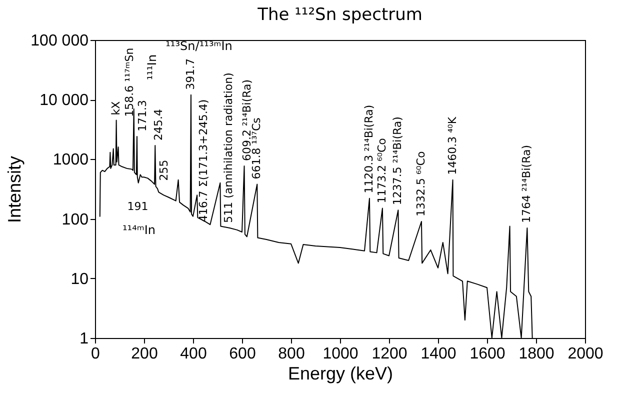 The height and width of the screenshot is (419, 620). What do you see at coordinates (340, 354) in the screenshot?
I see `x-tick-label: 1000` at bounding box center [340, 354].